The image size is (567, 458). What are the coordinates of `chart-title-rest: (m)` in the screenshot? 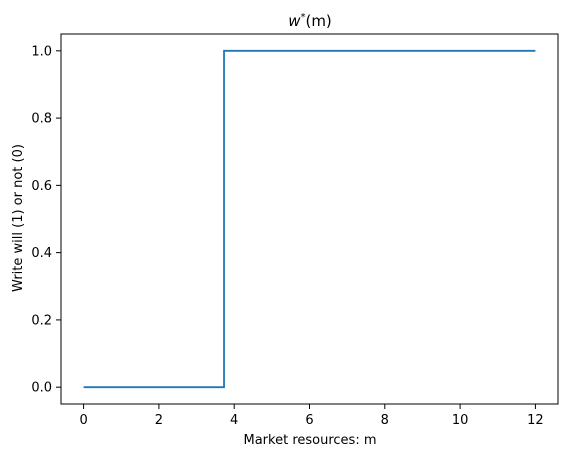 It's located at (318, 21).